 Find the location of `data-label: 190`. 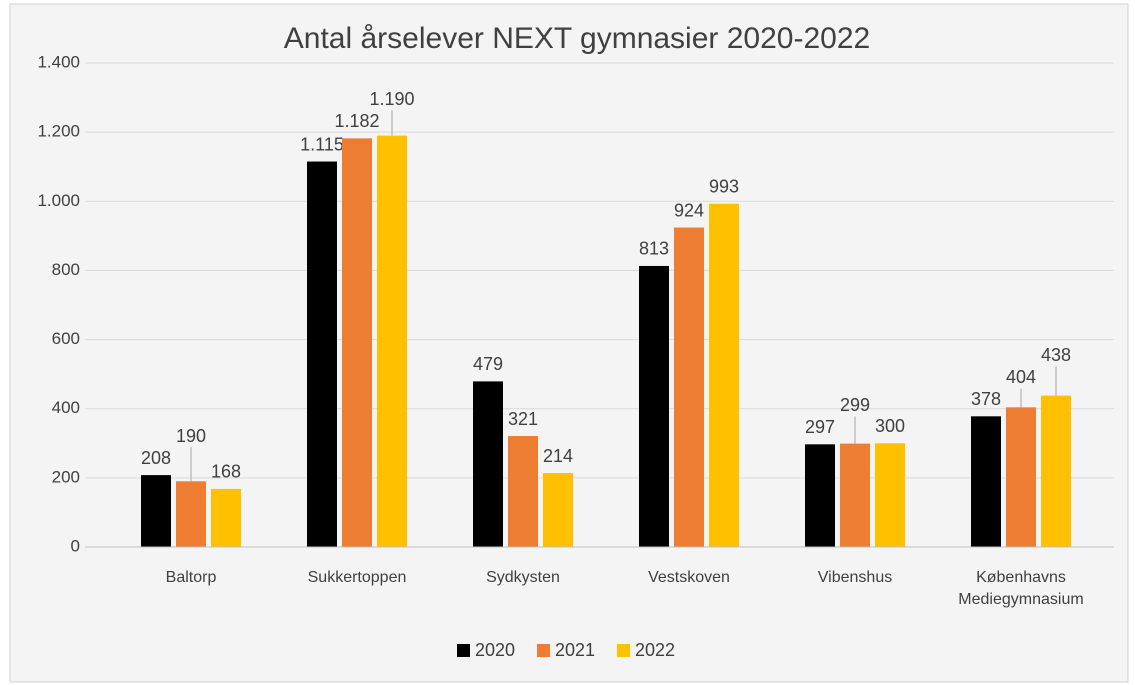

data-label: 190 is located at coordinates (191, 436).